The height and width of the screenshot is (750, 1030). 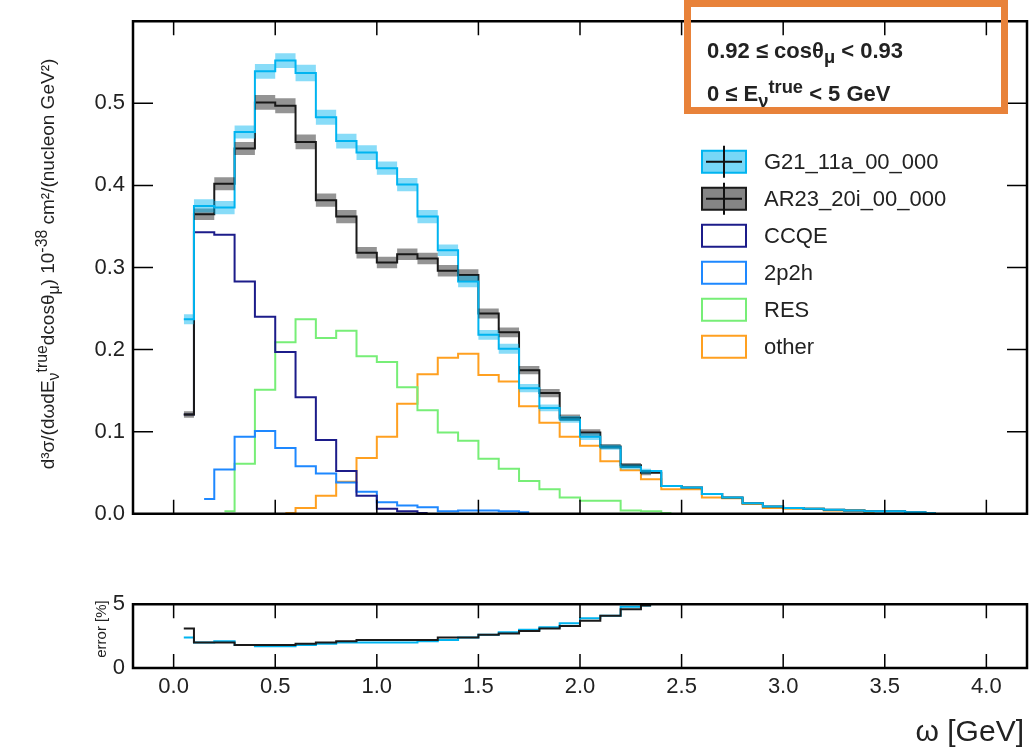 What do you see at coordinates (118, 603) in the screenshot?
I see `y-tick-label: 5` at bounding box center [118, 603].